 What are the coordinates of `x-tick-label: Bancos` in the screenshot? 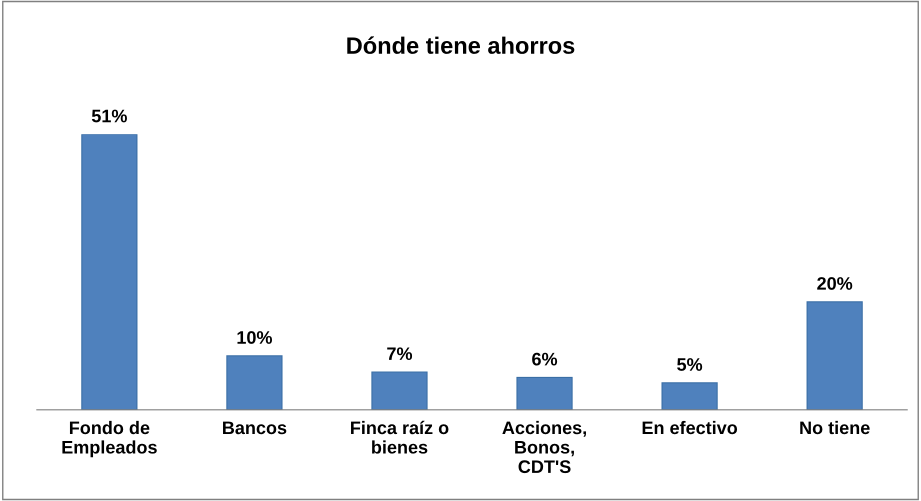 It's located at (254, 428).